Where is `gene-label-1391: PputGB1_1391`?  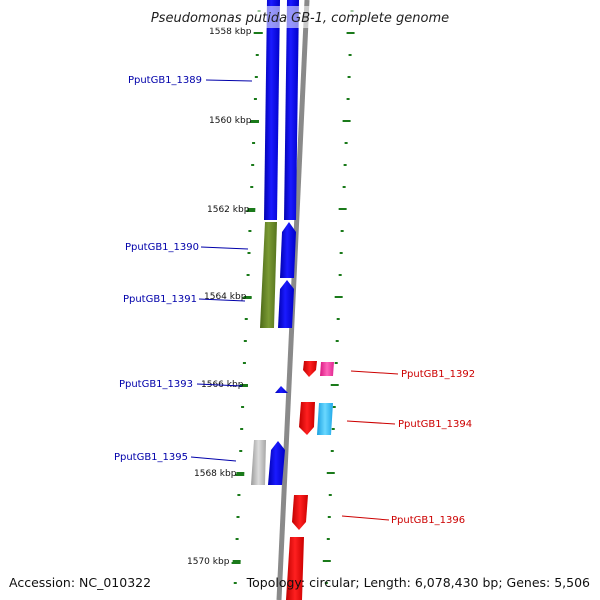
gene-label-1391: PputGB1_1391 is located at coordinates (160, 299).